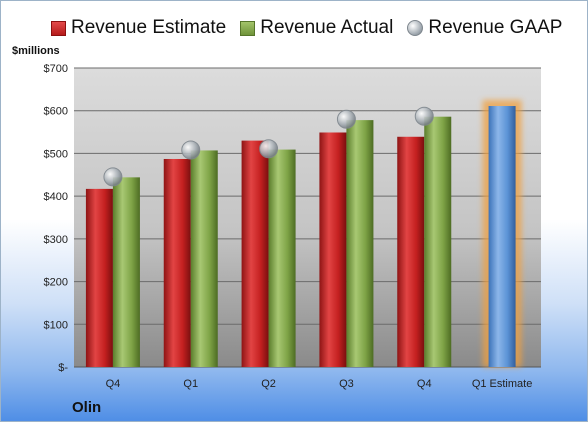 This screenshot has width=588, height=422. Describe the element at coordinates (56, 197) in the screenshot. I see `y-tick-label: $400` at that location.